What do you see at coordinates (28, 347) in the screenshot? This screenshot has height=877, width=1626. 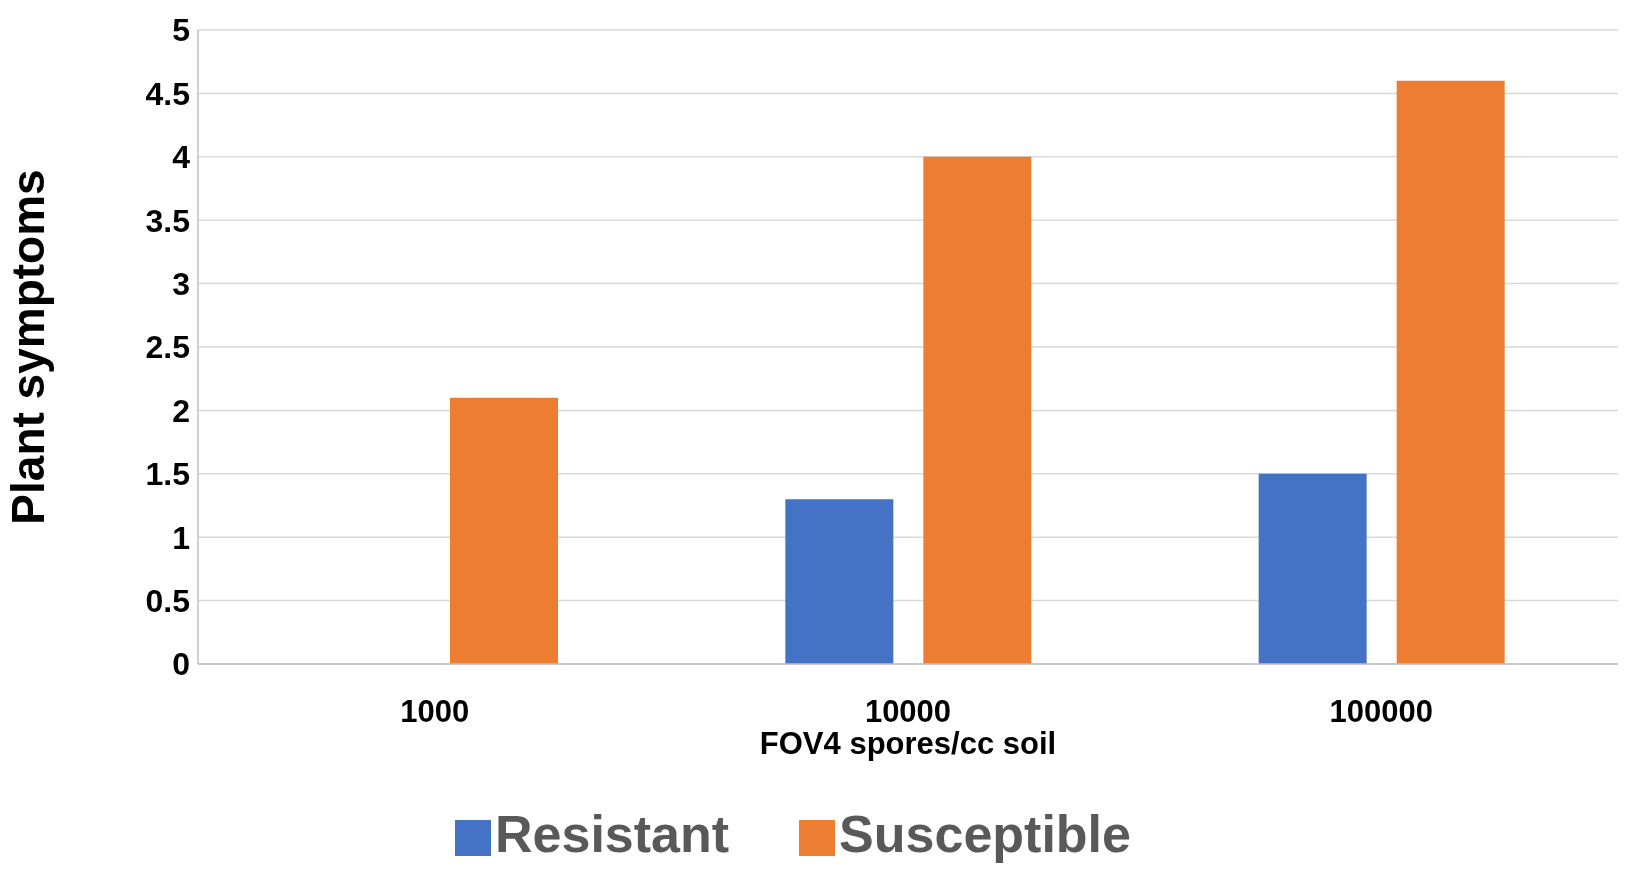 I see `y-axis-title: Plant symptoms` at bounding box center [28, 347].